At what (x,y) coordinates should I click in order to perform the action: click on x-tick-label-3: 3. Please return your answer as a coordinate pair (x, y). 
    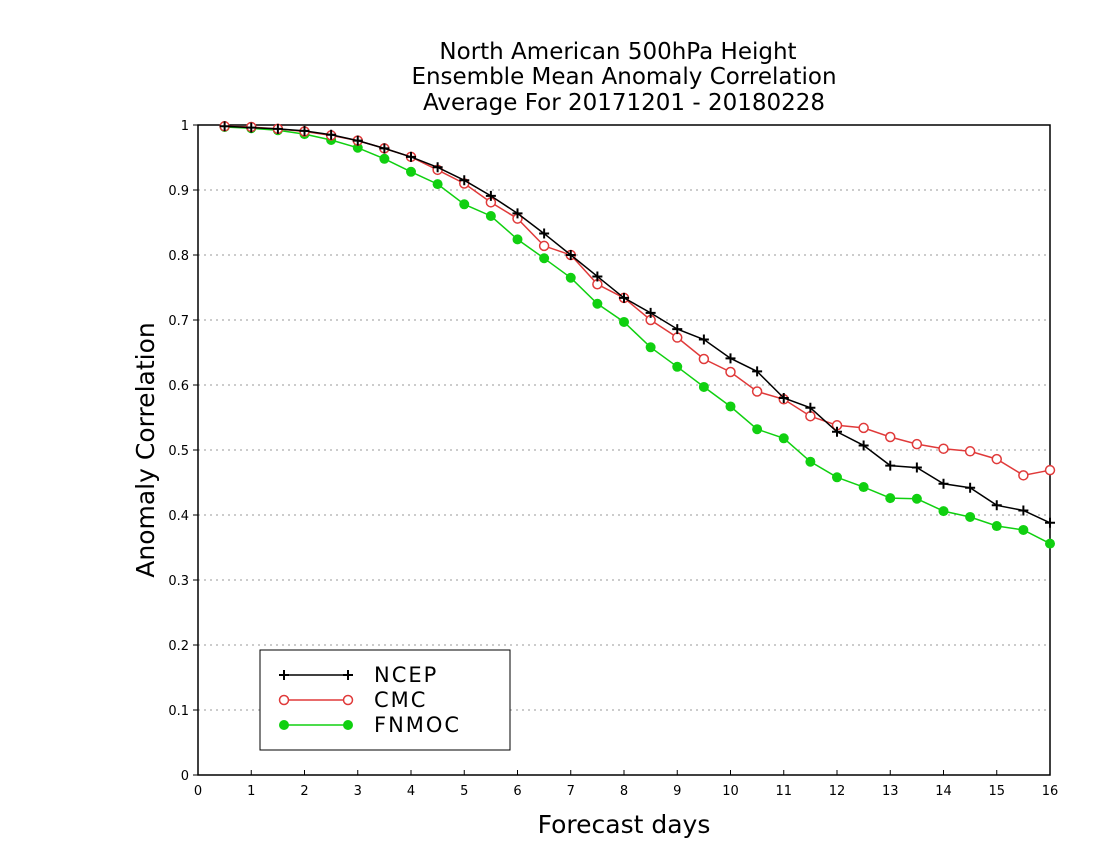
    Looking at the image, I should click on (358, 791).